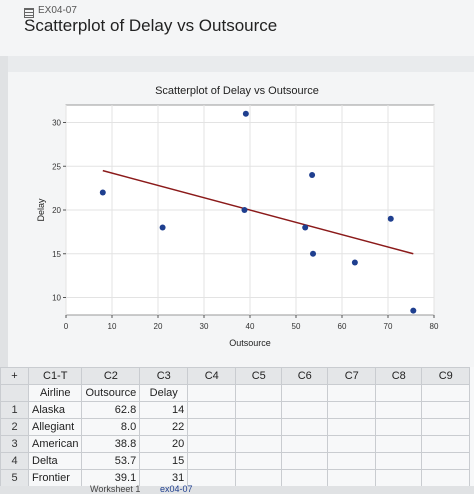  Describe the element at coordinates (164, 461) in the screenshot. I see `delay-cell: 15` at that location.